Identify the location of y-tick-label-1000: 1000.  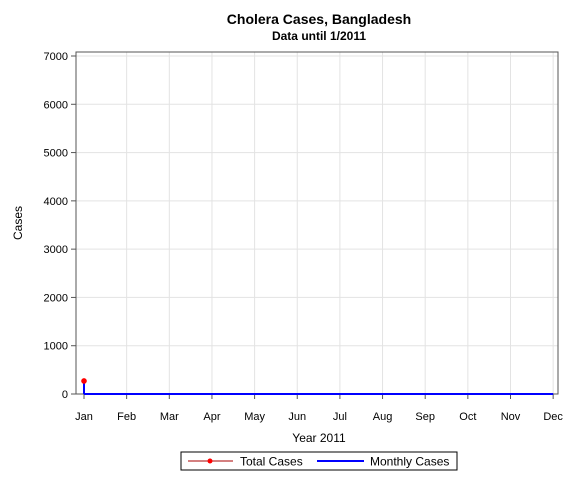
(56, 347).